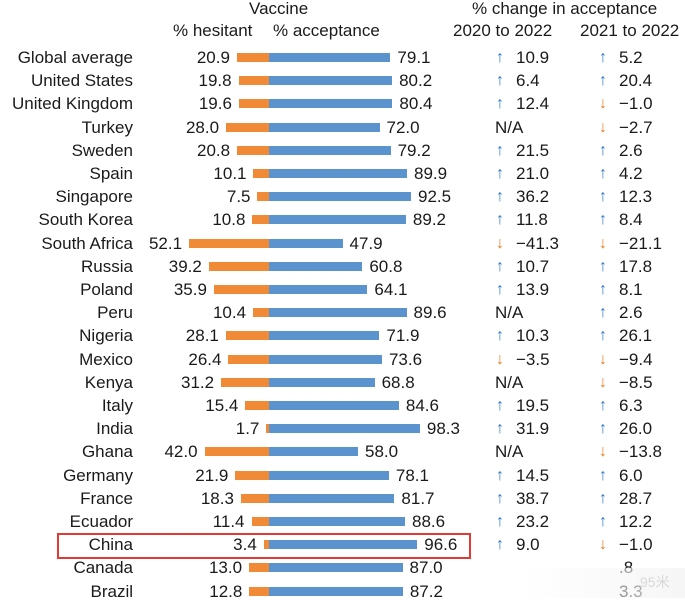 The image size is (685, 603). What do you see at coordinates (500, 243) in the screenshot?
I see `change-2020-arrow-icon: ↓` at bounding box center [500, 243].